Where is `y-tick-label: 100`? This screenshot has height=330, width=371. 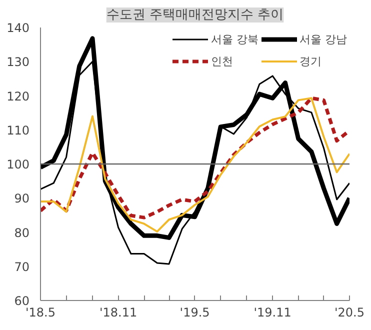
y-tick-label: 100 is located at coordinates (18, 165).